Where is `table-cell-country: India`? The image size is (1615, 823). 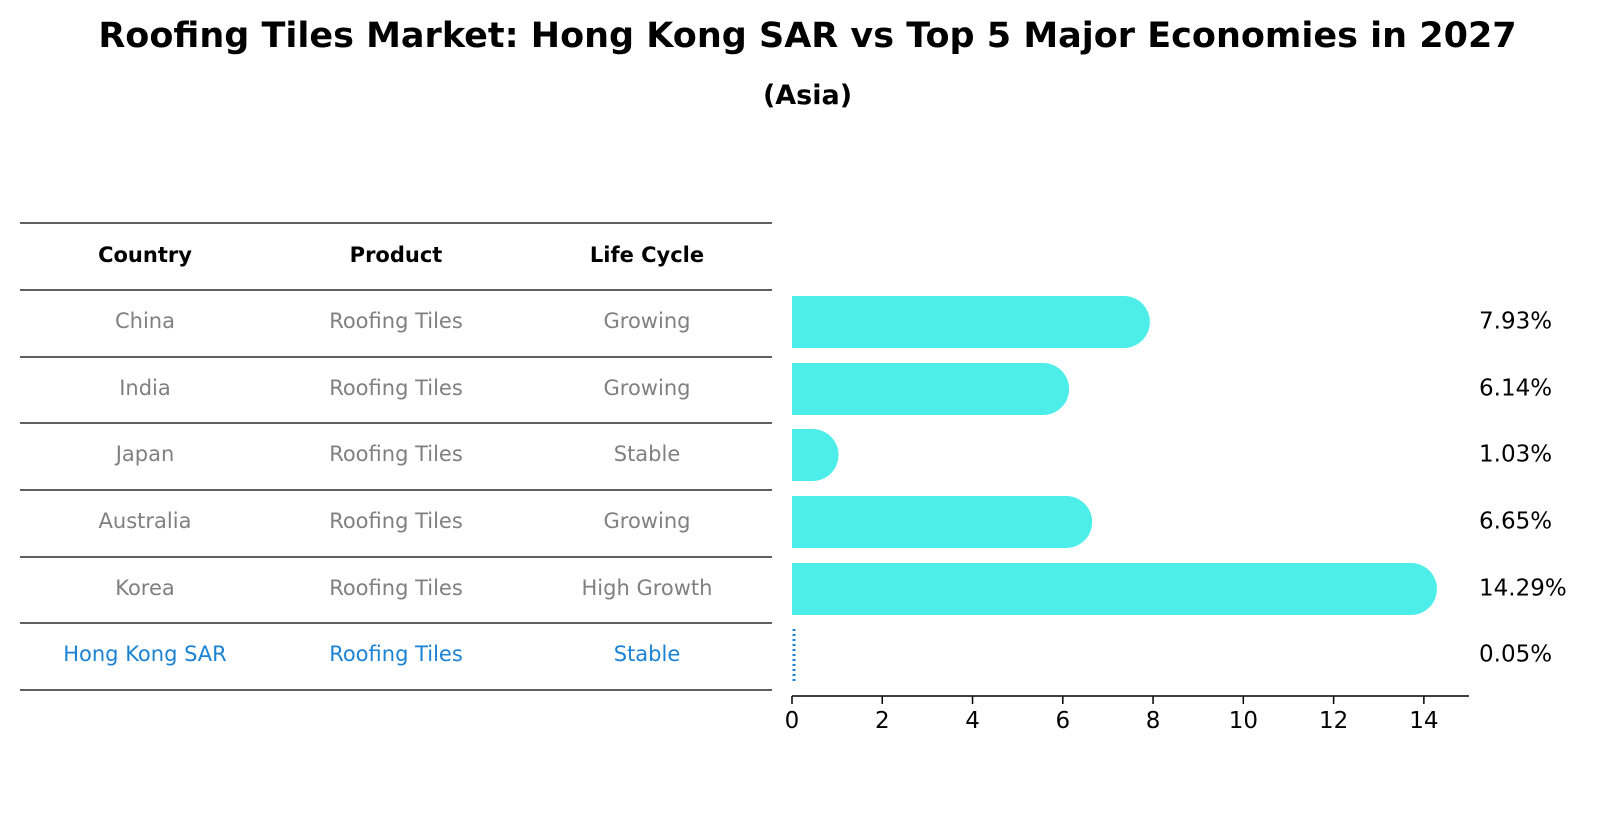 table-cell-country: India is located at coordinates (145, 388).